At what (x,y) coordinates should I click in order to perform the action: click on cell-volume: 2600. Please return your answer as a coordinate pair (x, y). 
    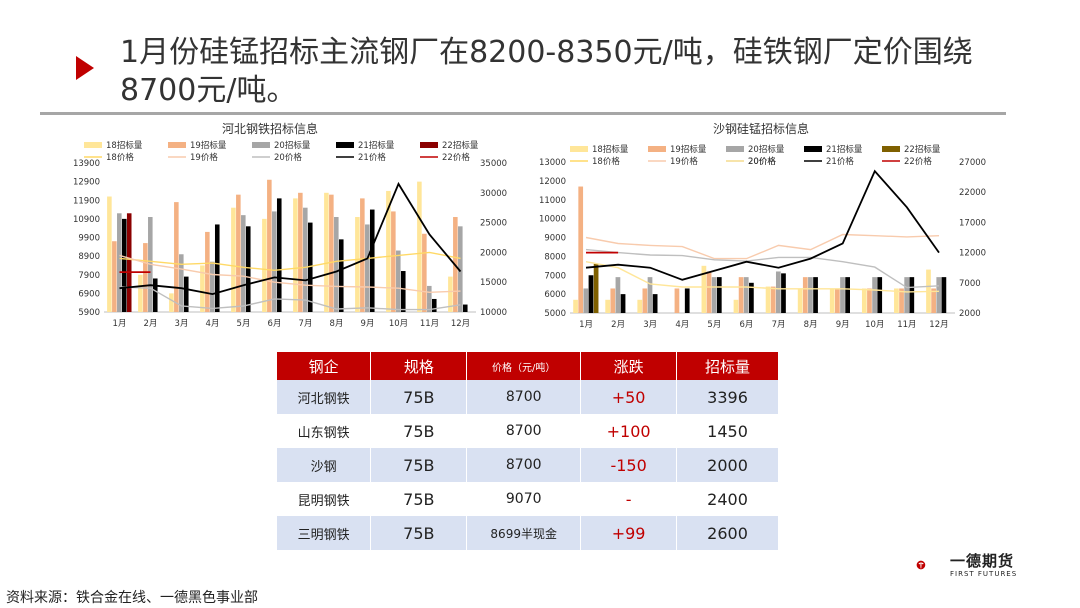
    Looking at the image, I should click on (727, 533).